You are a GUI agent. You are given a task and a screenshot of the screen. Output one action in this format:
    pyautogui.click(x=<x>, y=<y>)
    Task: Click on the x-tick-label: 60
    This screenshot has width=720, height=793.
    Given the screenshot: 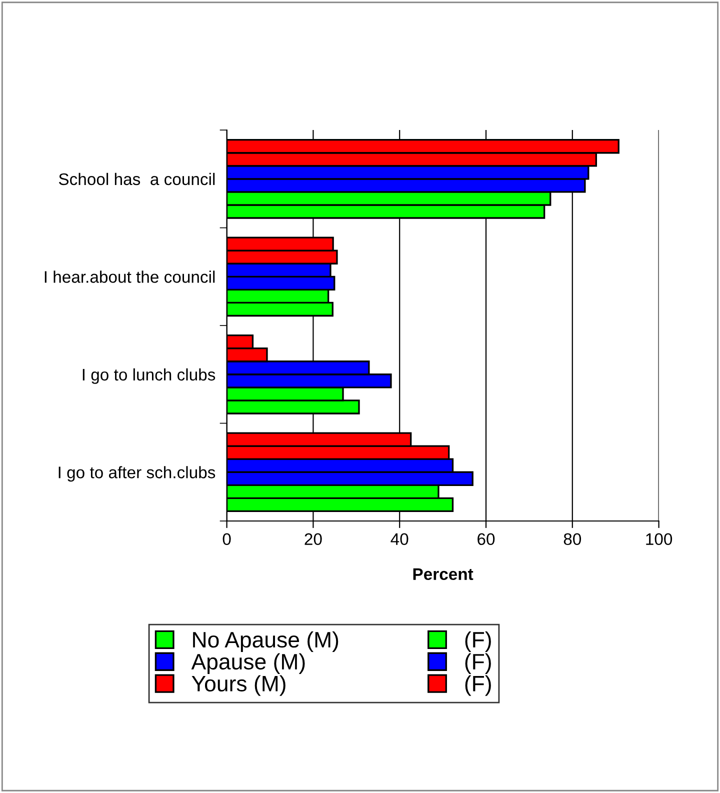 What is the action you would take?
    pyautogui.click(x=486, y=539)
    